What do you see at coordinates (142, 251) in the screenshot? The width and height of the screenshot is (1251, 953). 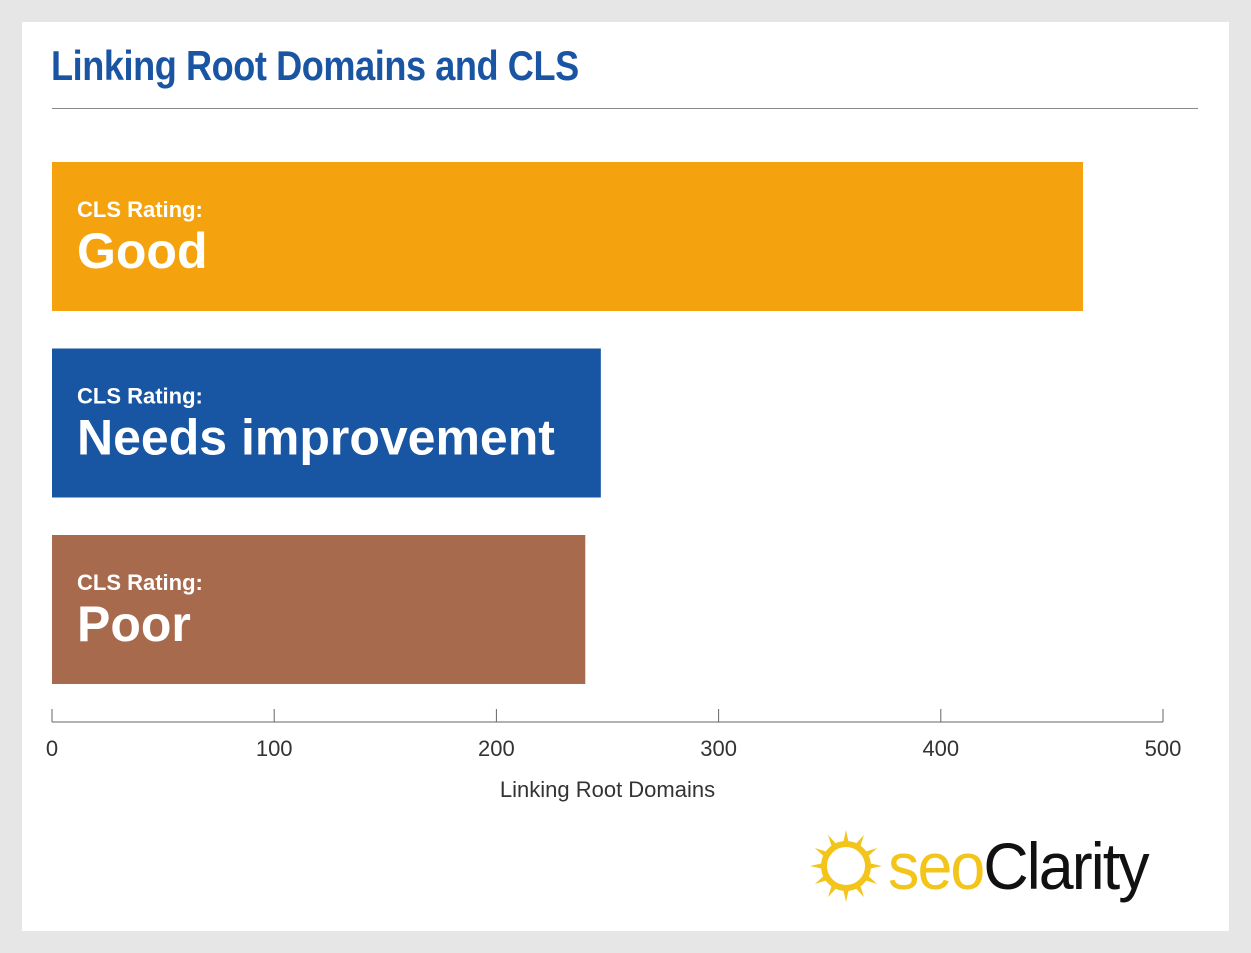 I see `bar-category-label: Good` at bounding box center [142, 251].